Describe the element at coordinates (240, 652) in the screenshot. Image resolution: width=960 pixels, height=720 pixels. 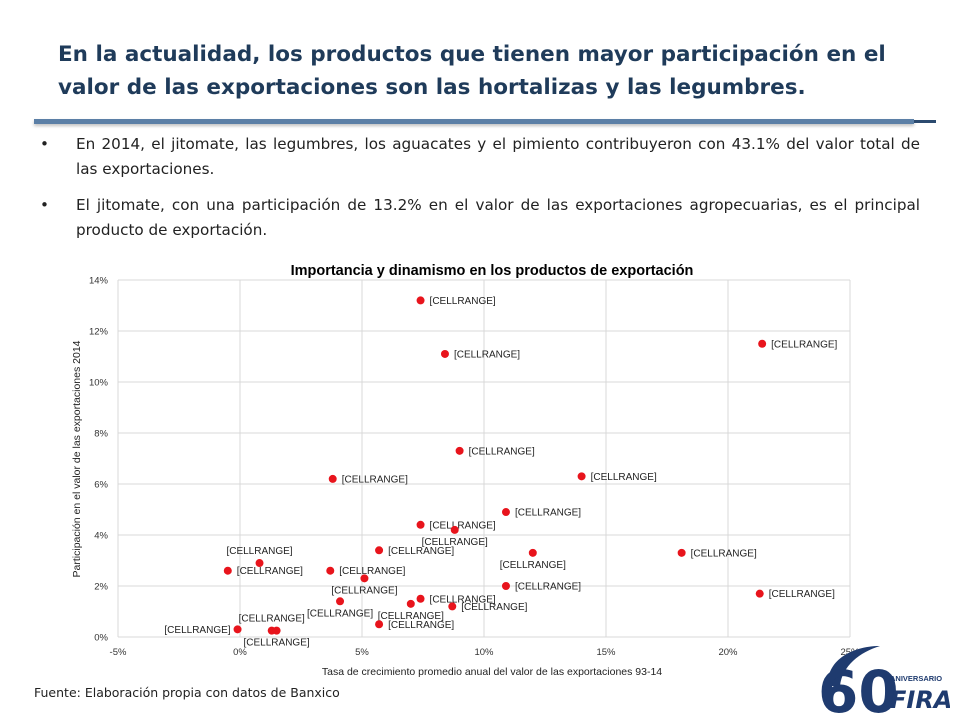
I see `x-tick-label: 0%` at that location.